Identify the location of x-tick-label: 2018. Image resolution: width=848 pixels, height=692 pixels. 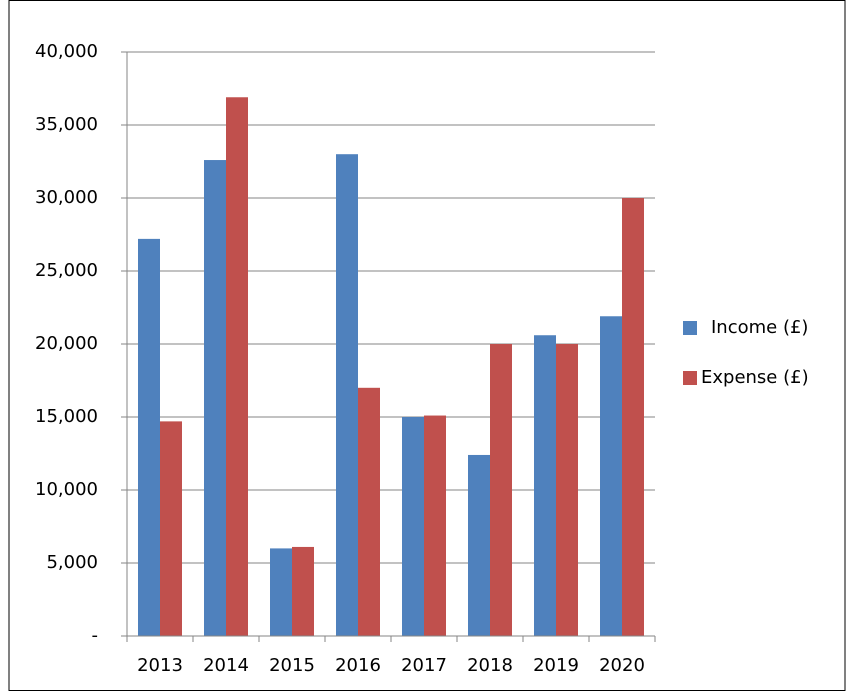
(490, 665).